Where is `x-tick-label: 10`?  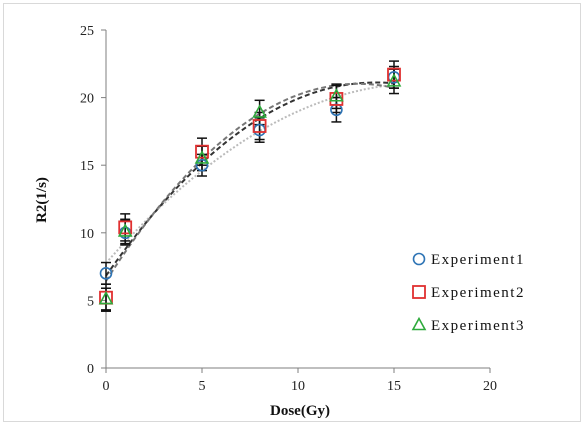 x-tick-label: 10 is located at coordinates (298, 386).